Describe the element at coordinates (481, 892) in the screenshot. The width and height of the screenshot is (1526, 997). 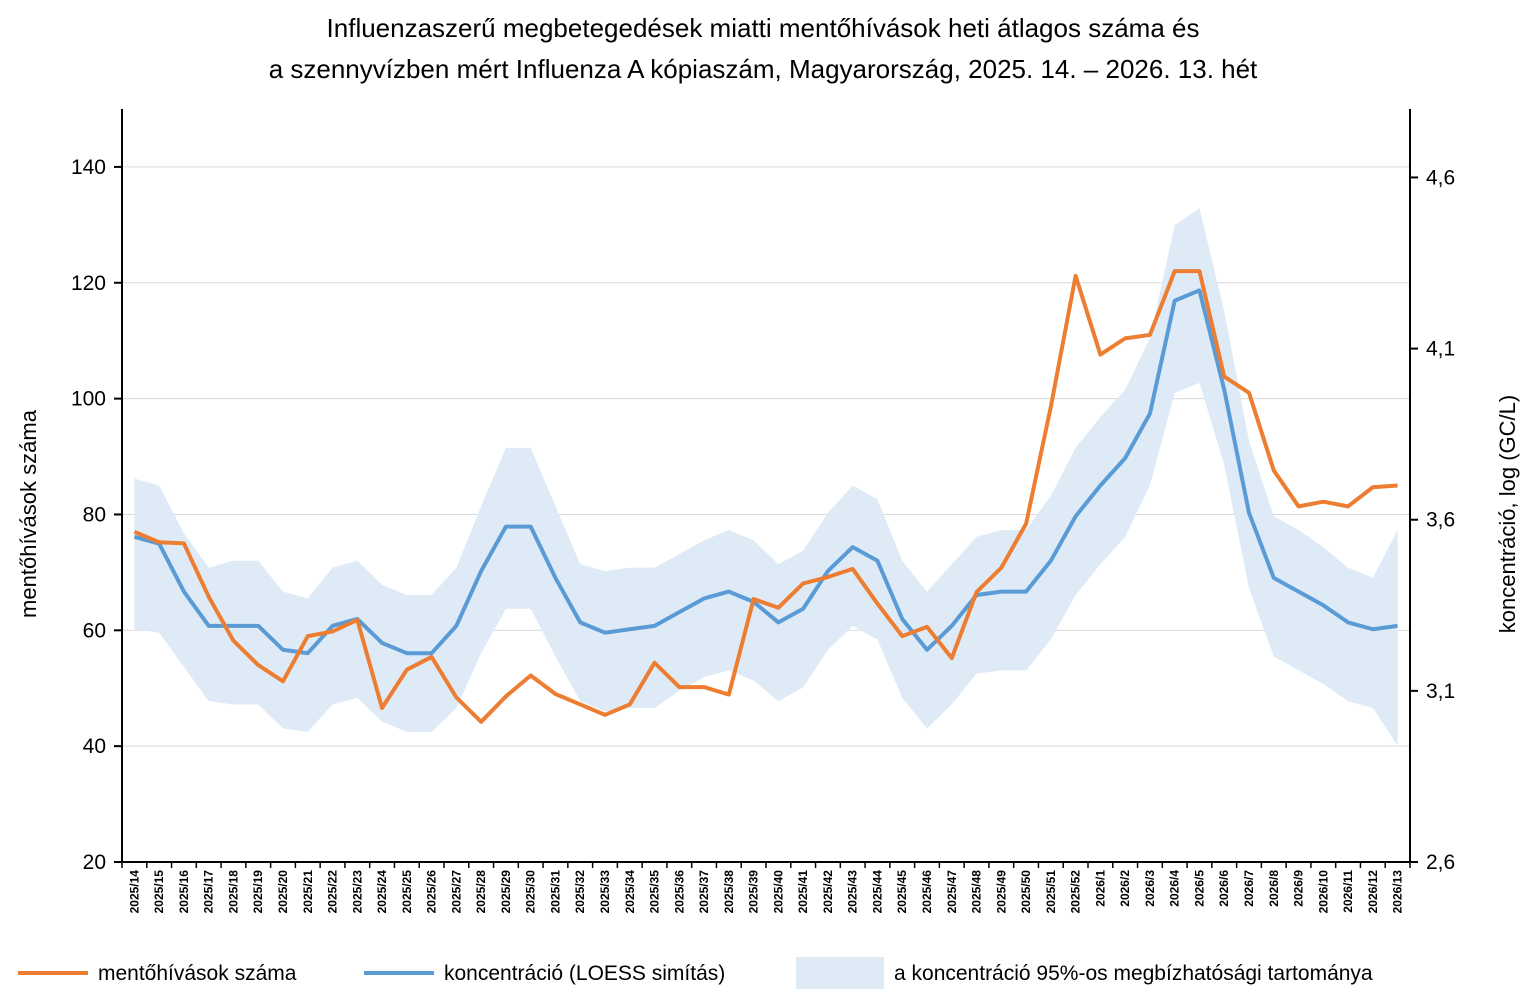
I see `x-tick-label: 2025/28` at that location.